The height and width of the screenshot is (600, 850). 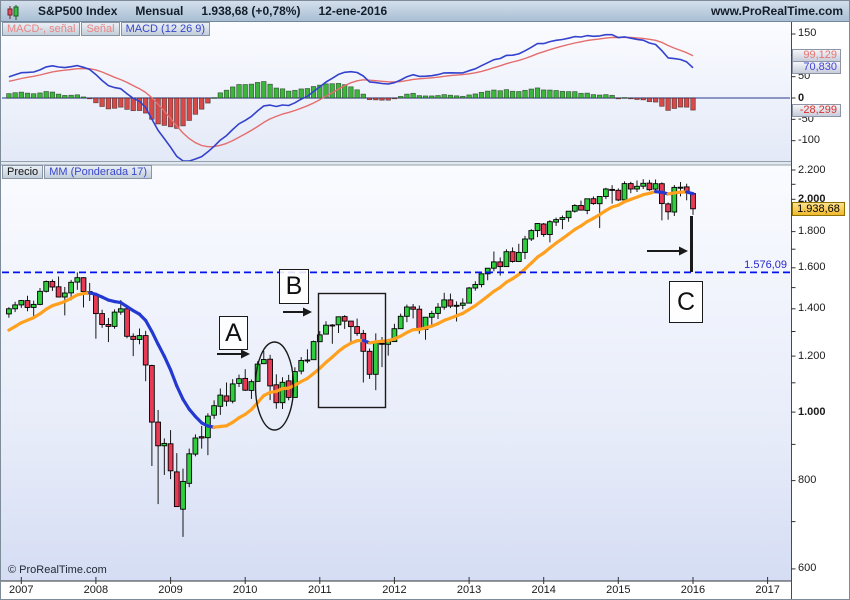 I want to click on price-axis-label: 600, so click(x=807, y=568).